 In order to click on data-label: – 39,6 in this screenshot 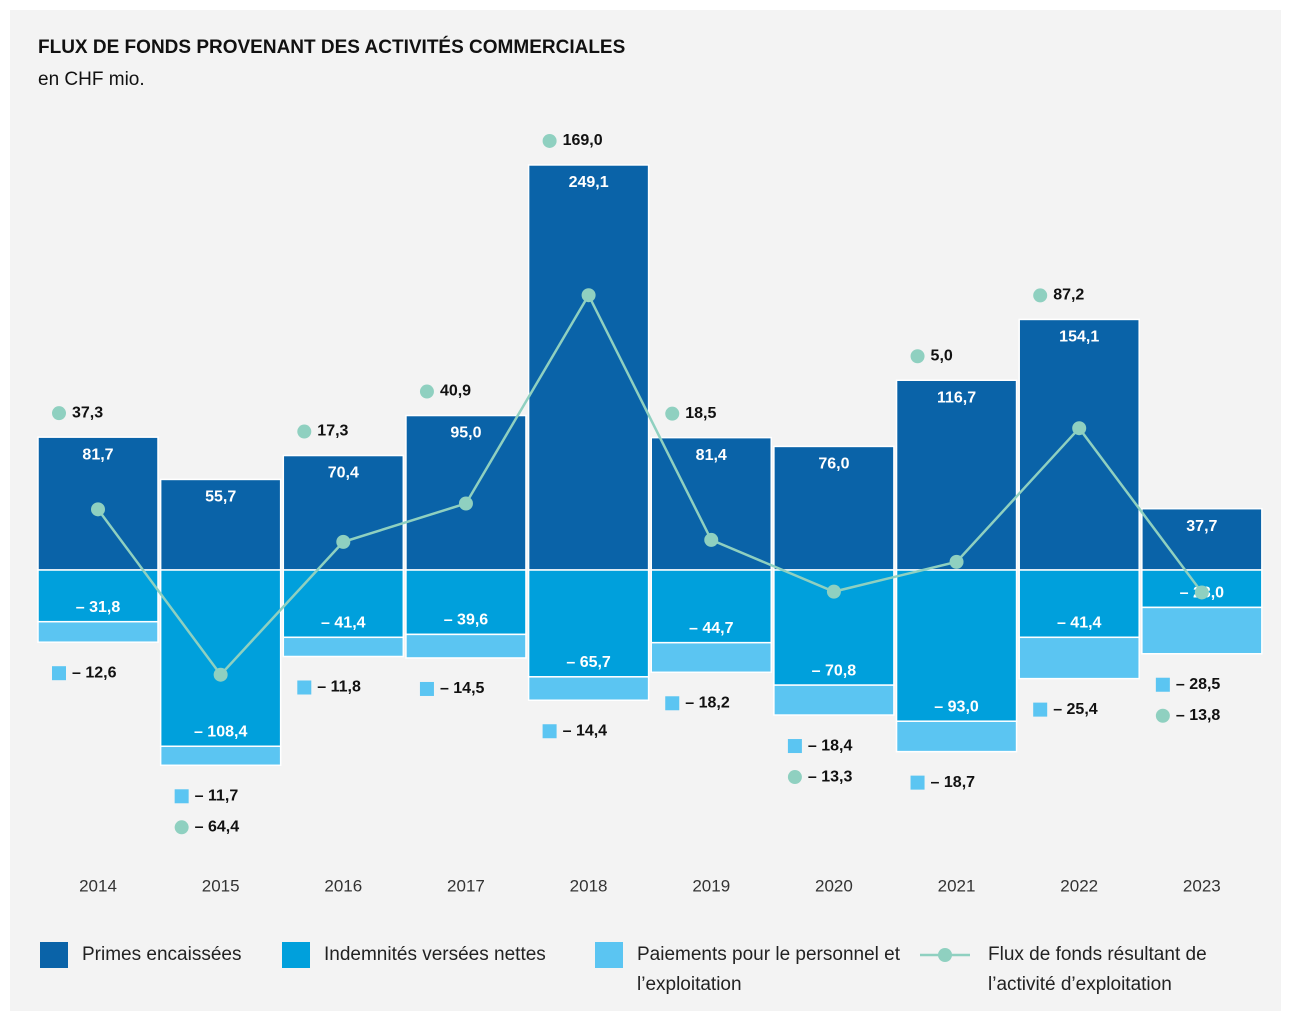, I will do `click(466, 620)`.